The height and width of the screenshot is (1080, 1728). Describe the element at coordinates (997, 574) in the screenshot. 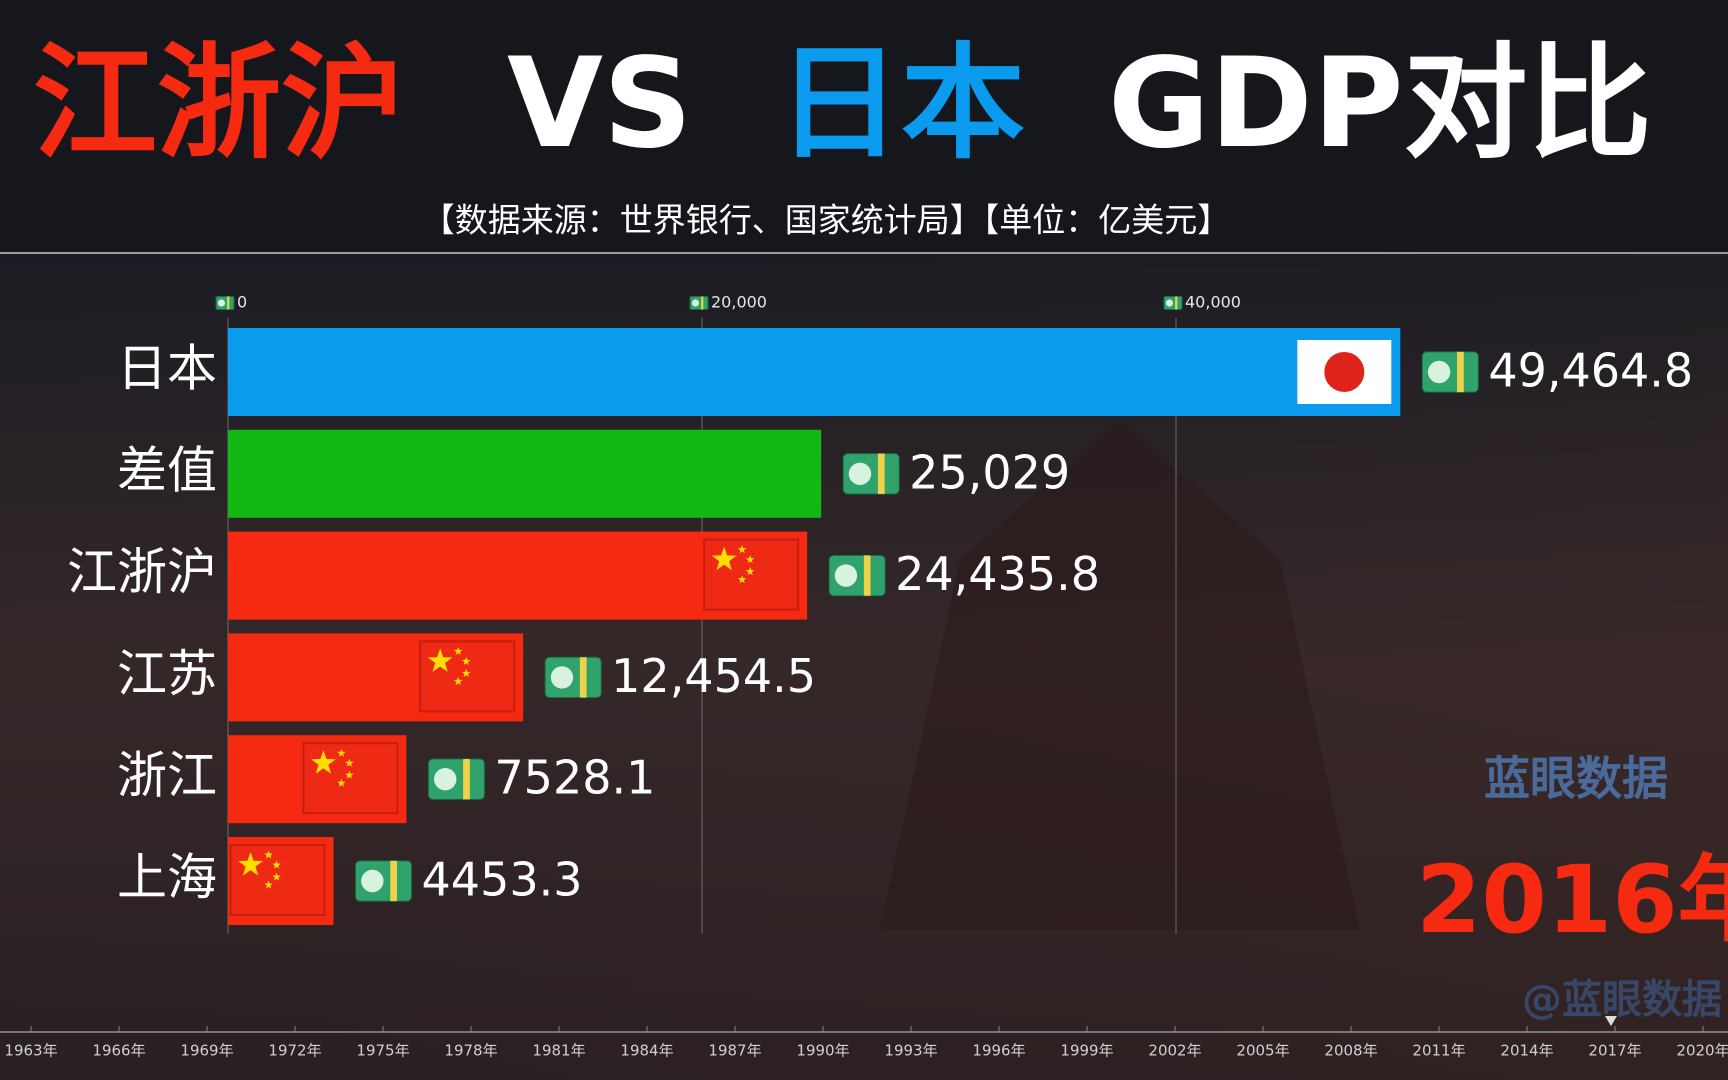

I see `value-label: 24,435.8` at that location.